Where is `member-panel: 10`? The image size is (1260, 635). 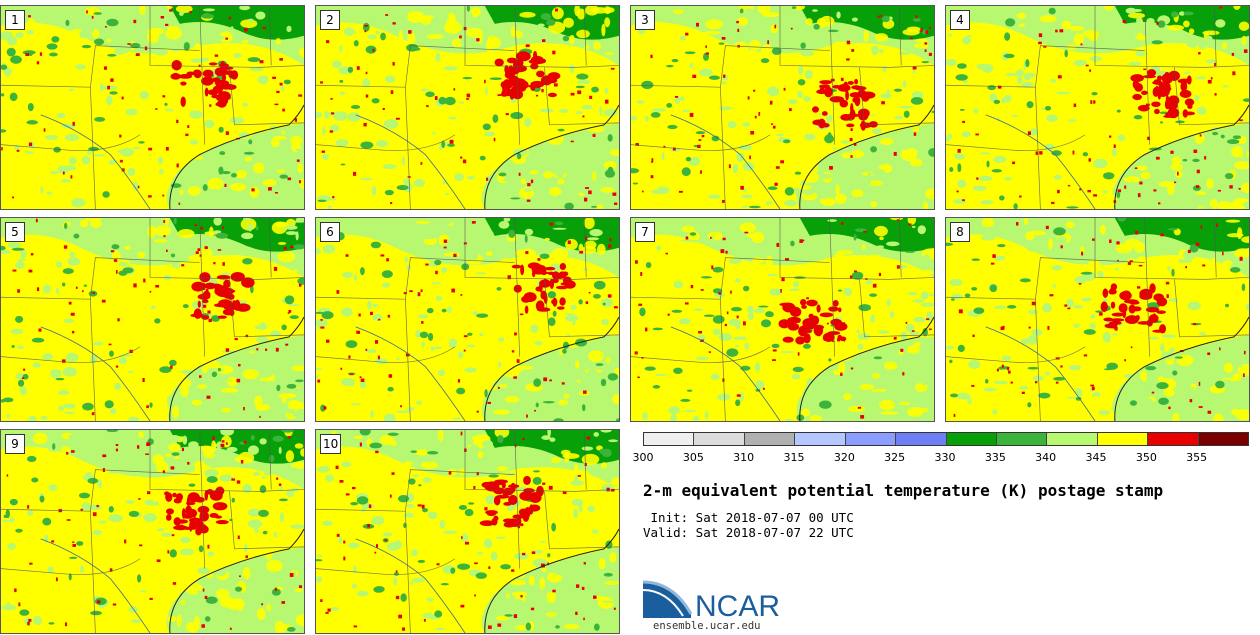
member-panel: 10 is located at coordinates (467, 531).